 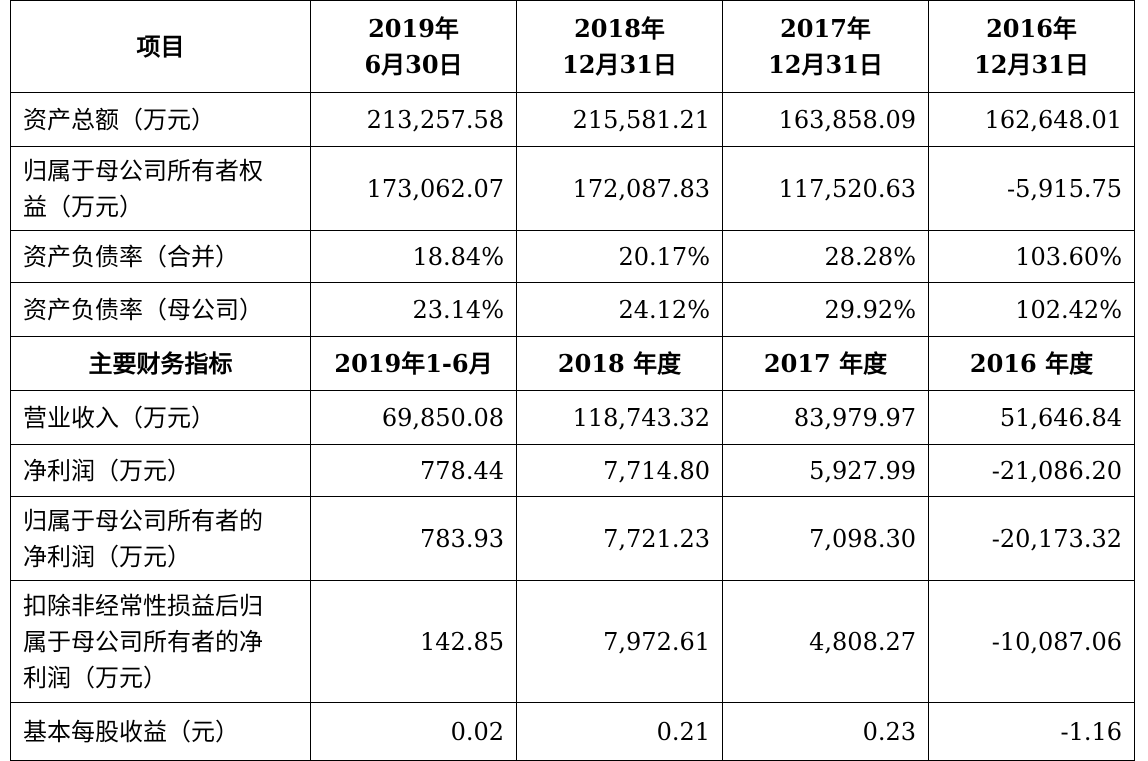 I want to click on period-header: 2018年 12月31日, so click(x=619, y=46).